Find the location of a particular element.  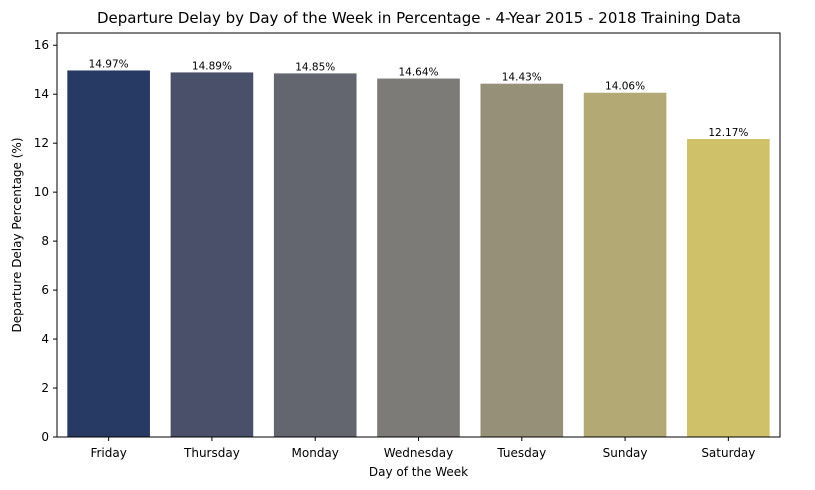

y-tick-label-4: 4 is located at coordinates (45, 339).